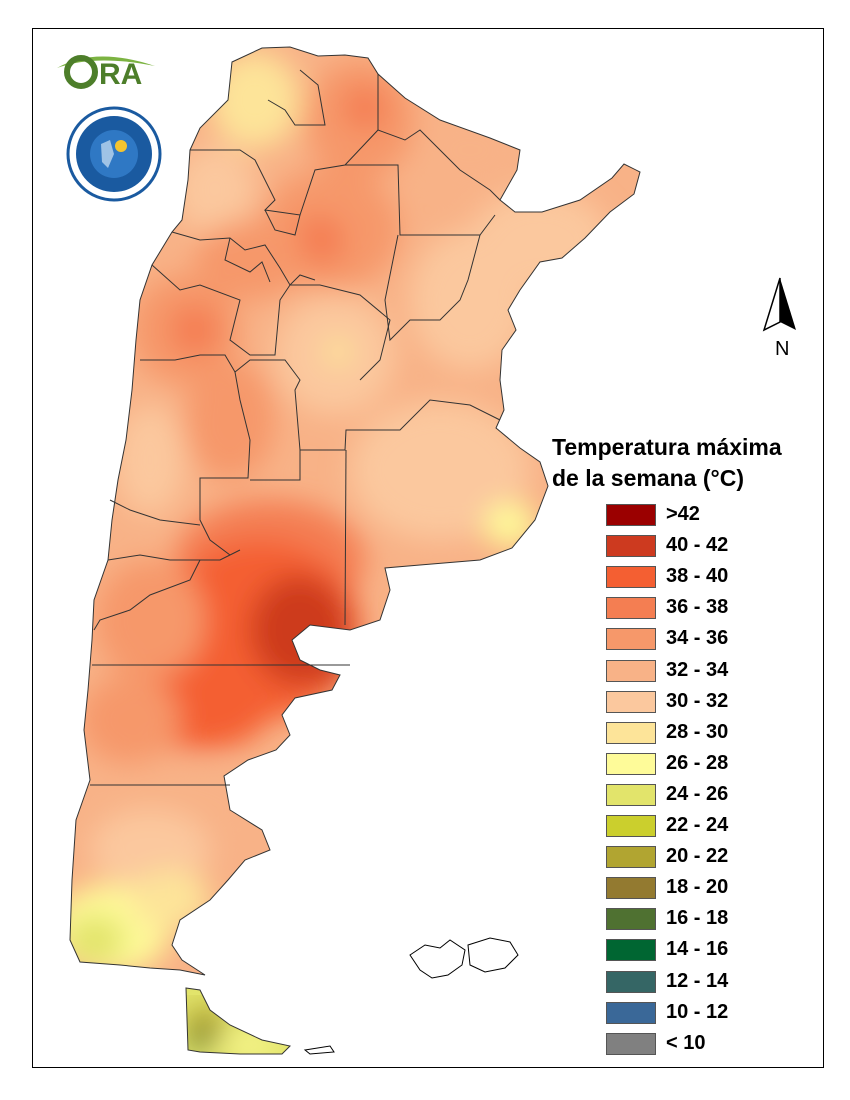  I want to click on legend-item: 14 - 16, so click(716, 949).